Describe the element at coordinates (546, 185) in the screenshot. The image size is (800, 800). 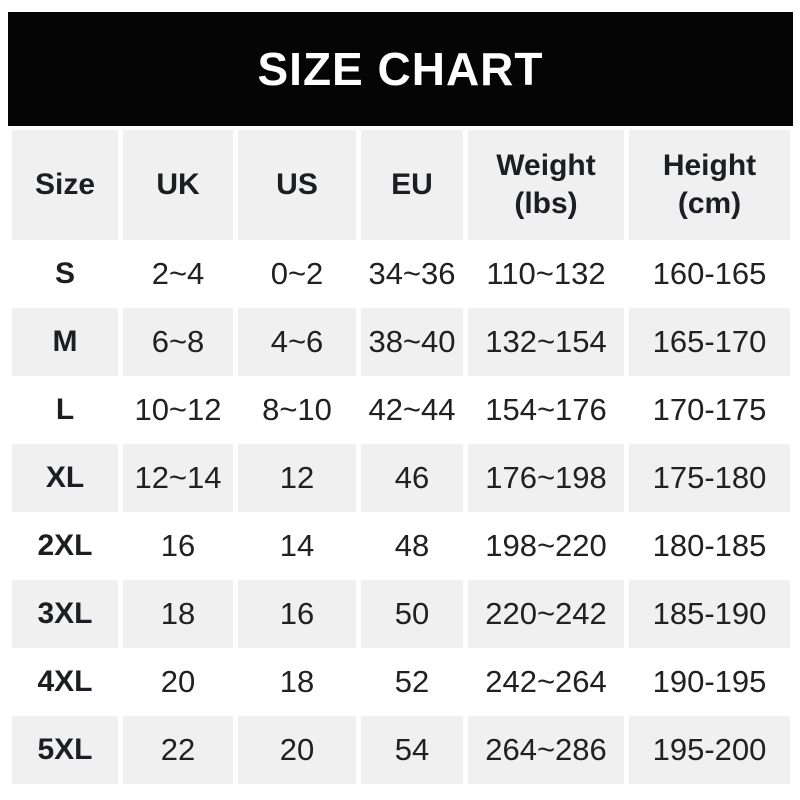
I see `column-header-weight: Weight (lbs)` at that location.